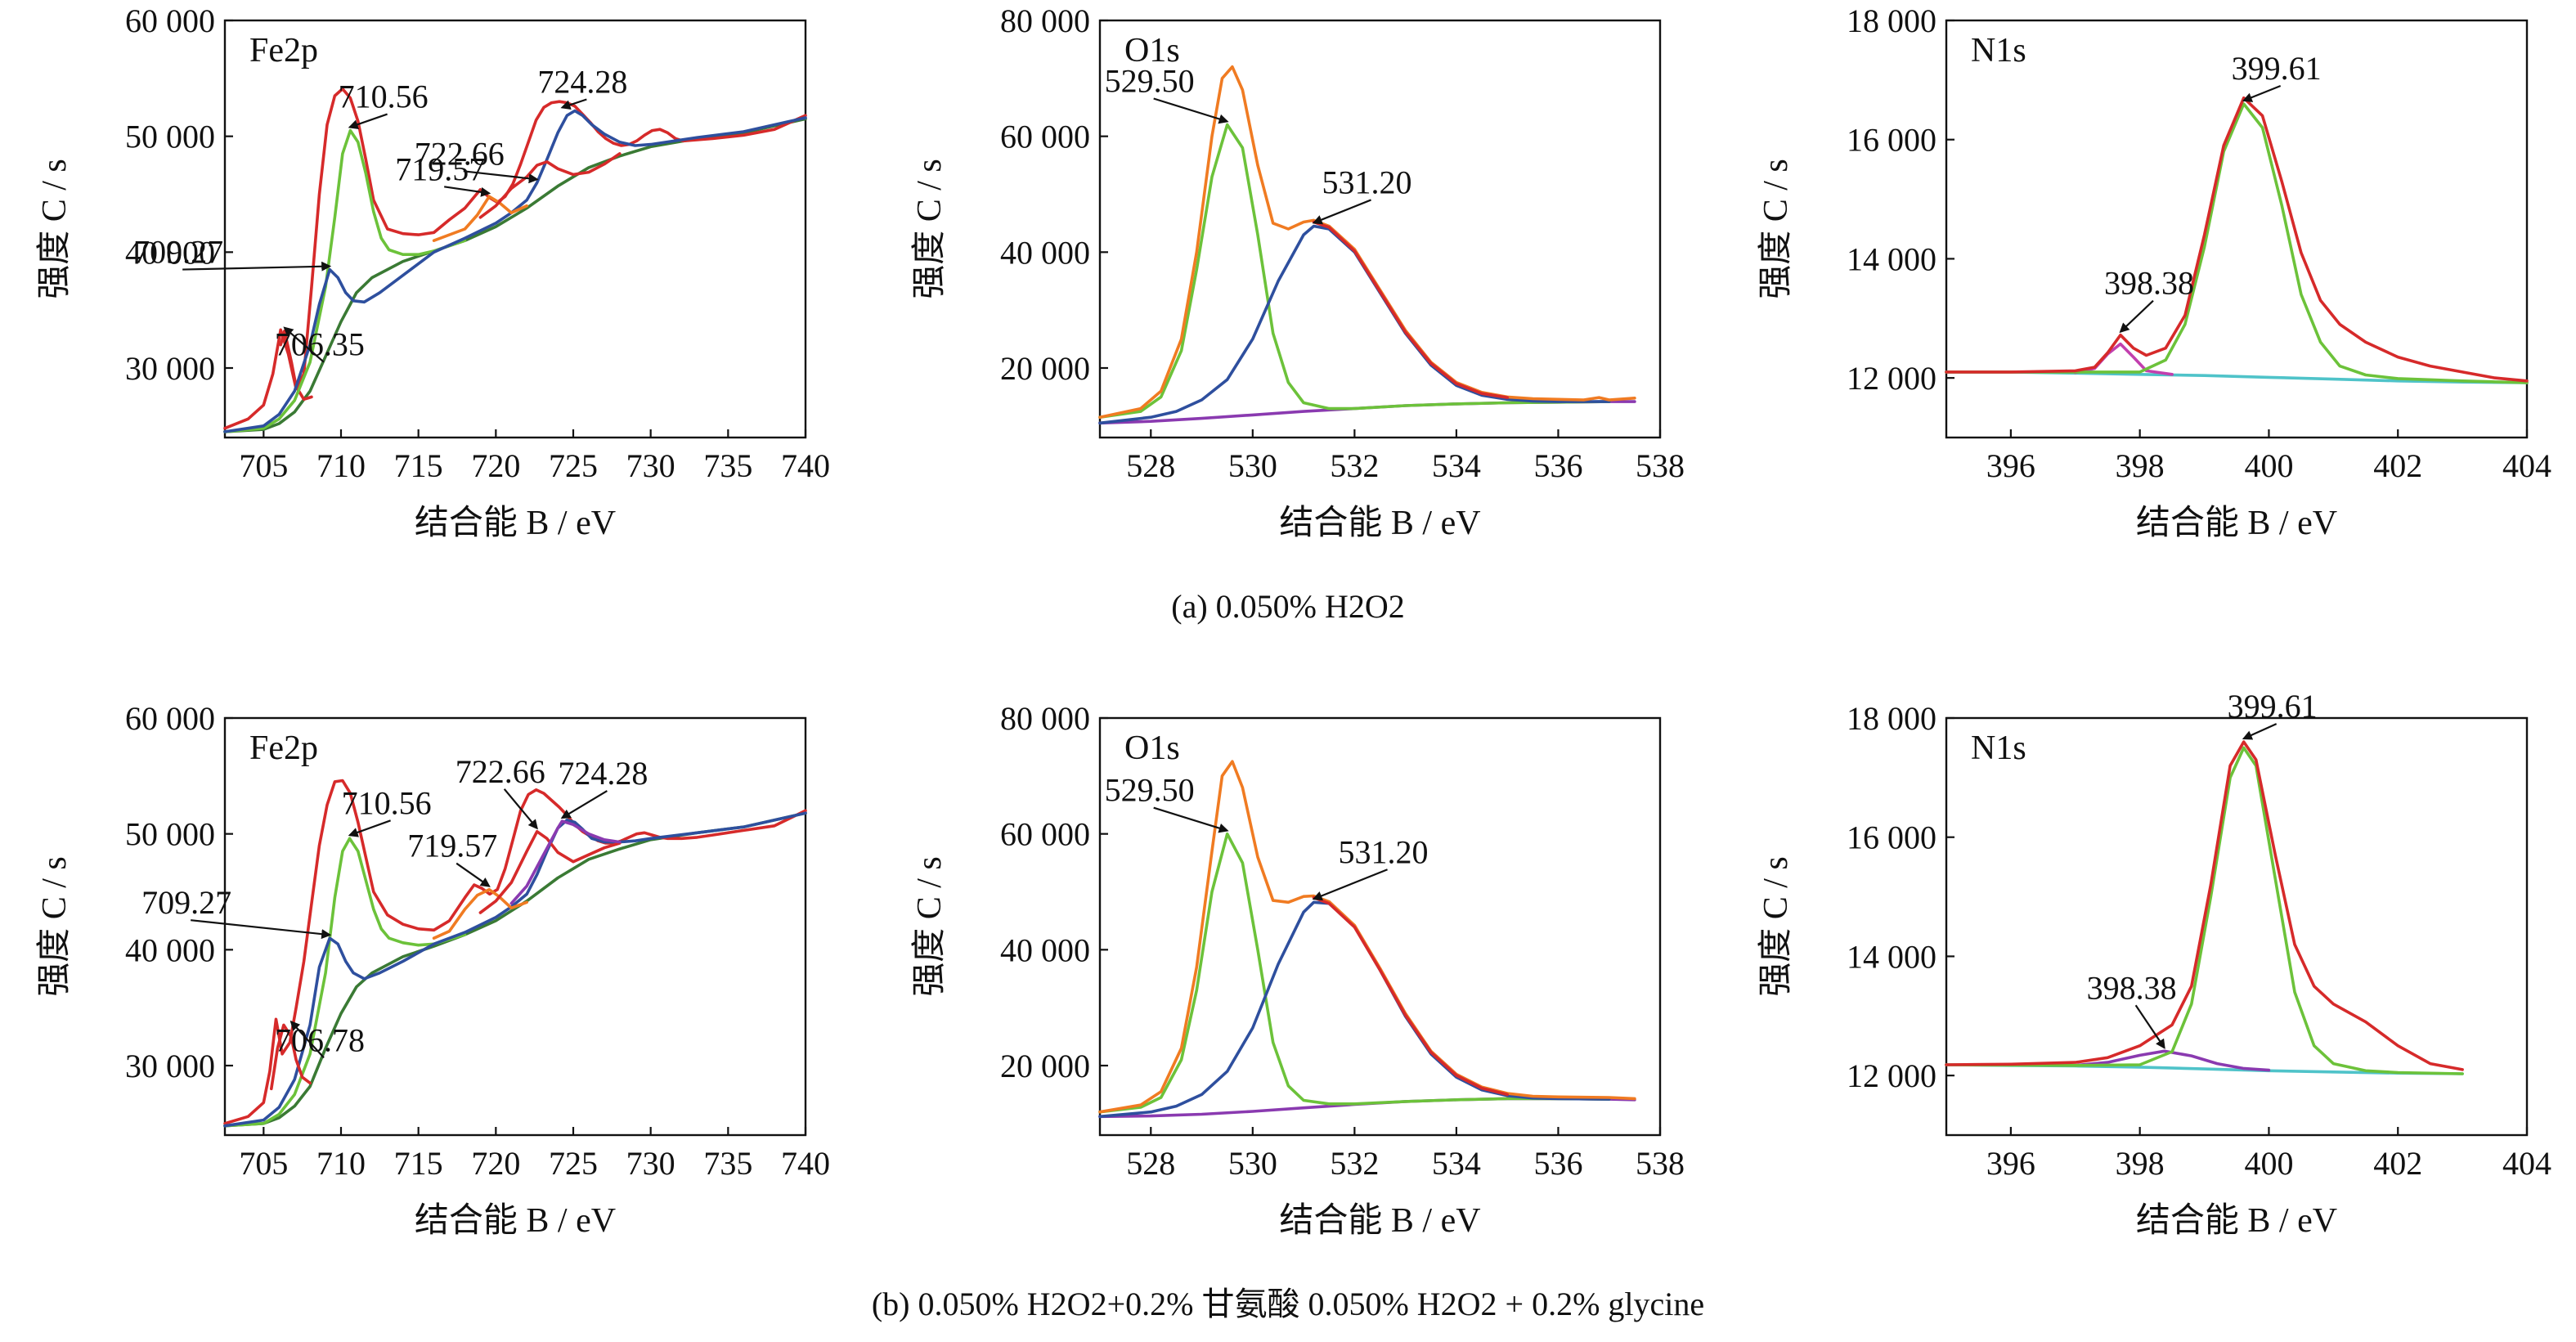 The height and width of the screenshot is (1342, 2576). I want to click on x-tick-label: 740, so click(805, 465).